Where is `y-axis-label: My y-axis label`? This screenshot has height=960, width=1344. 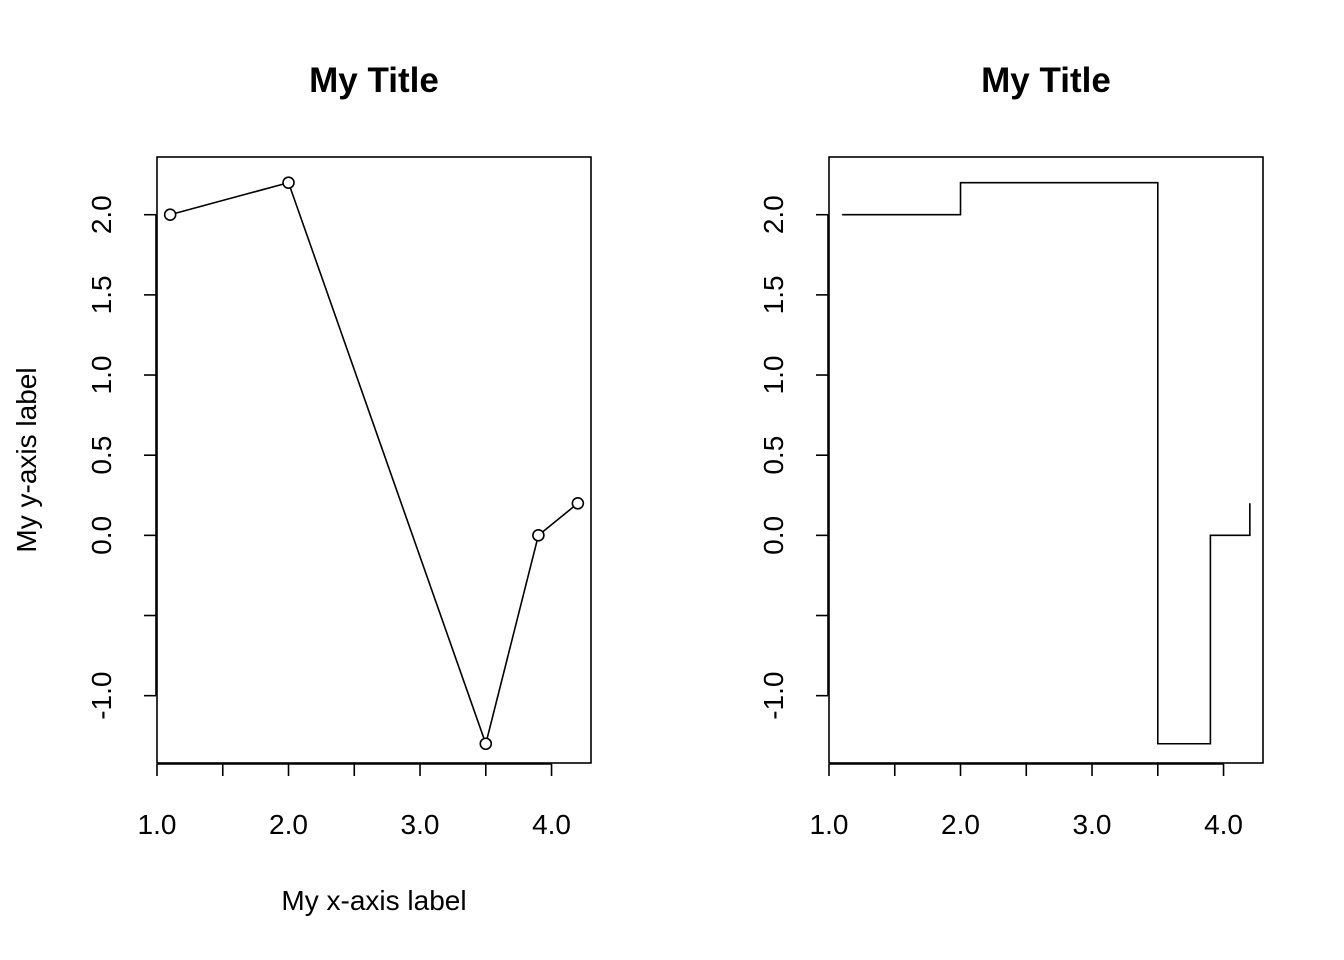 y-axis-label: My y-axis label is located at coordinates (26, 459).